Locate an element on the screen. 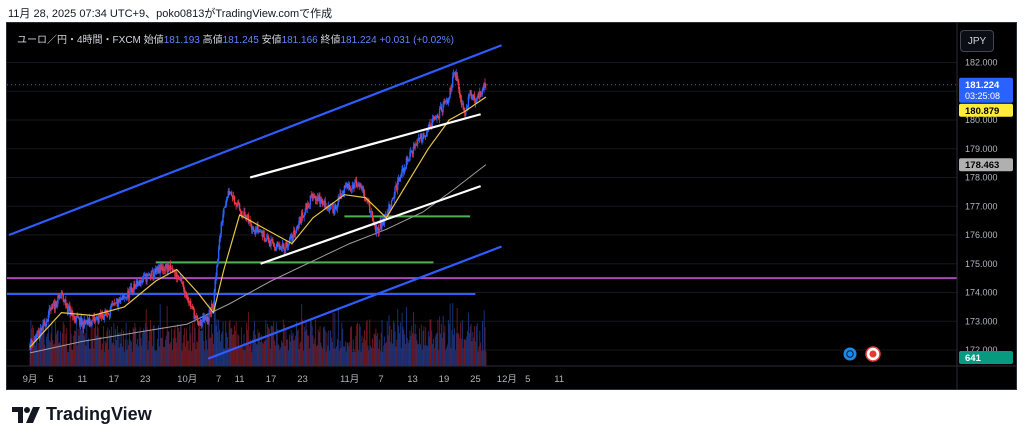 This screenshot has width=1024, height=441. x-tick-label: 11月 is located at coordinates (349, 379).